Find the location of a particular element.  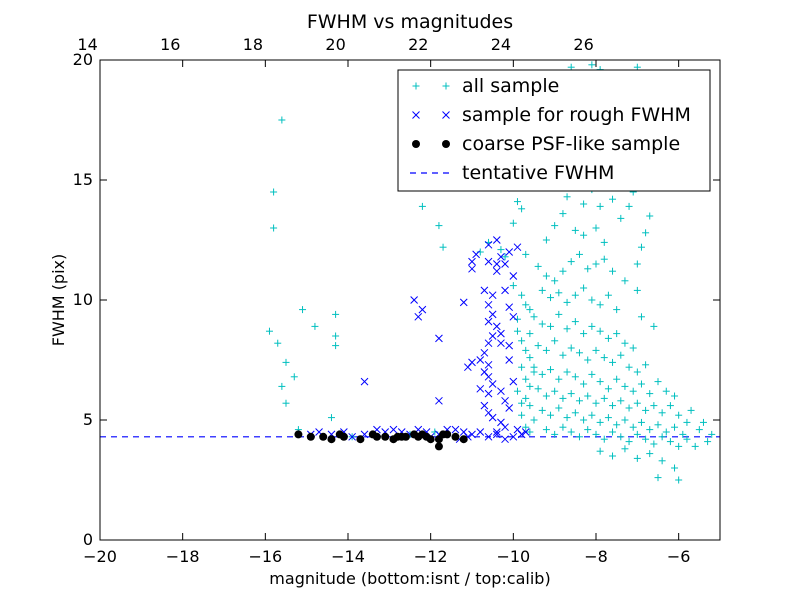

x-tick-label: −12 is located at coordinates (431, 556).